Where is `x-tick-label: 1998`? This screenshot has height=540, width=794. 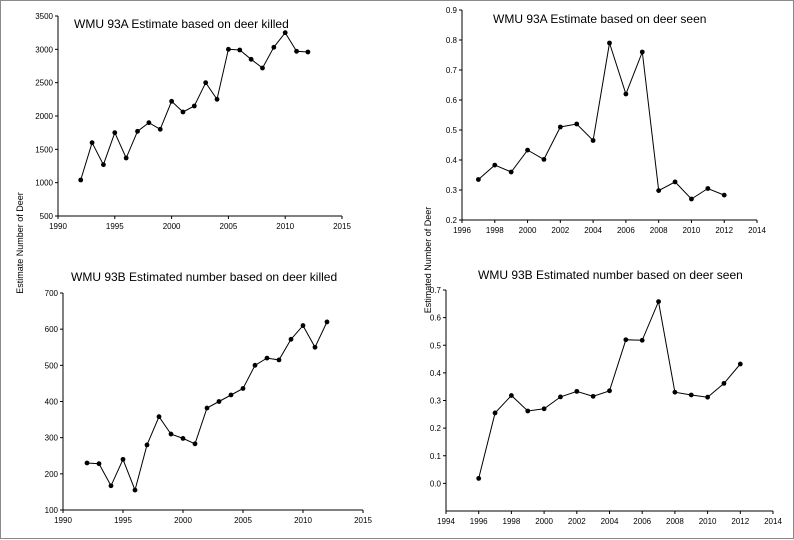
x-tick-label: 1998 is located at coordinates (495, 230).